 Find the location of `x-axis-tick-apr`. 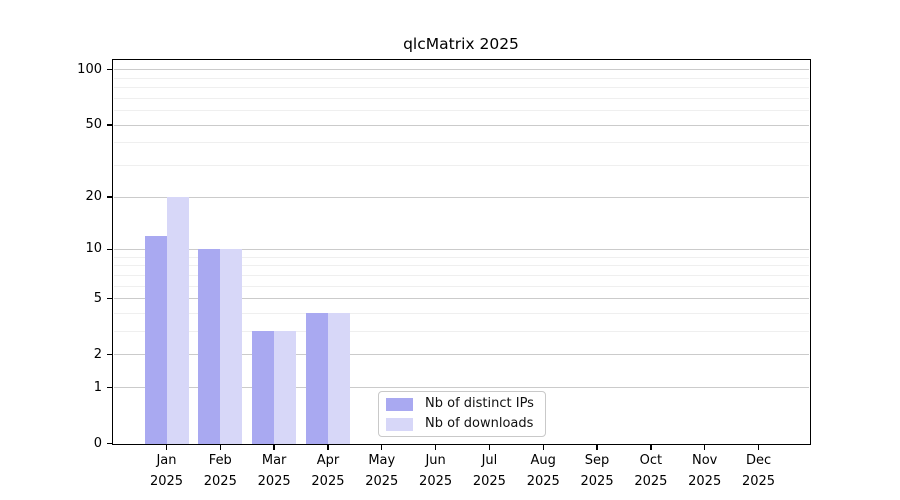

x-axis-tick-apr is located at coordinates (328, 448).